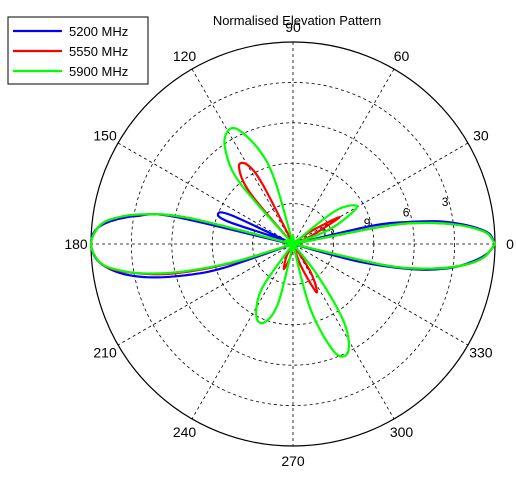 Image resolution: width=516 pixels, height=479 pixels. Describe the element at coordinates (98, 31) in the screenshot. I see `legend-entry-label: 5200 MHz` at that location.